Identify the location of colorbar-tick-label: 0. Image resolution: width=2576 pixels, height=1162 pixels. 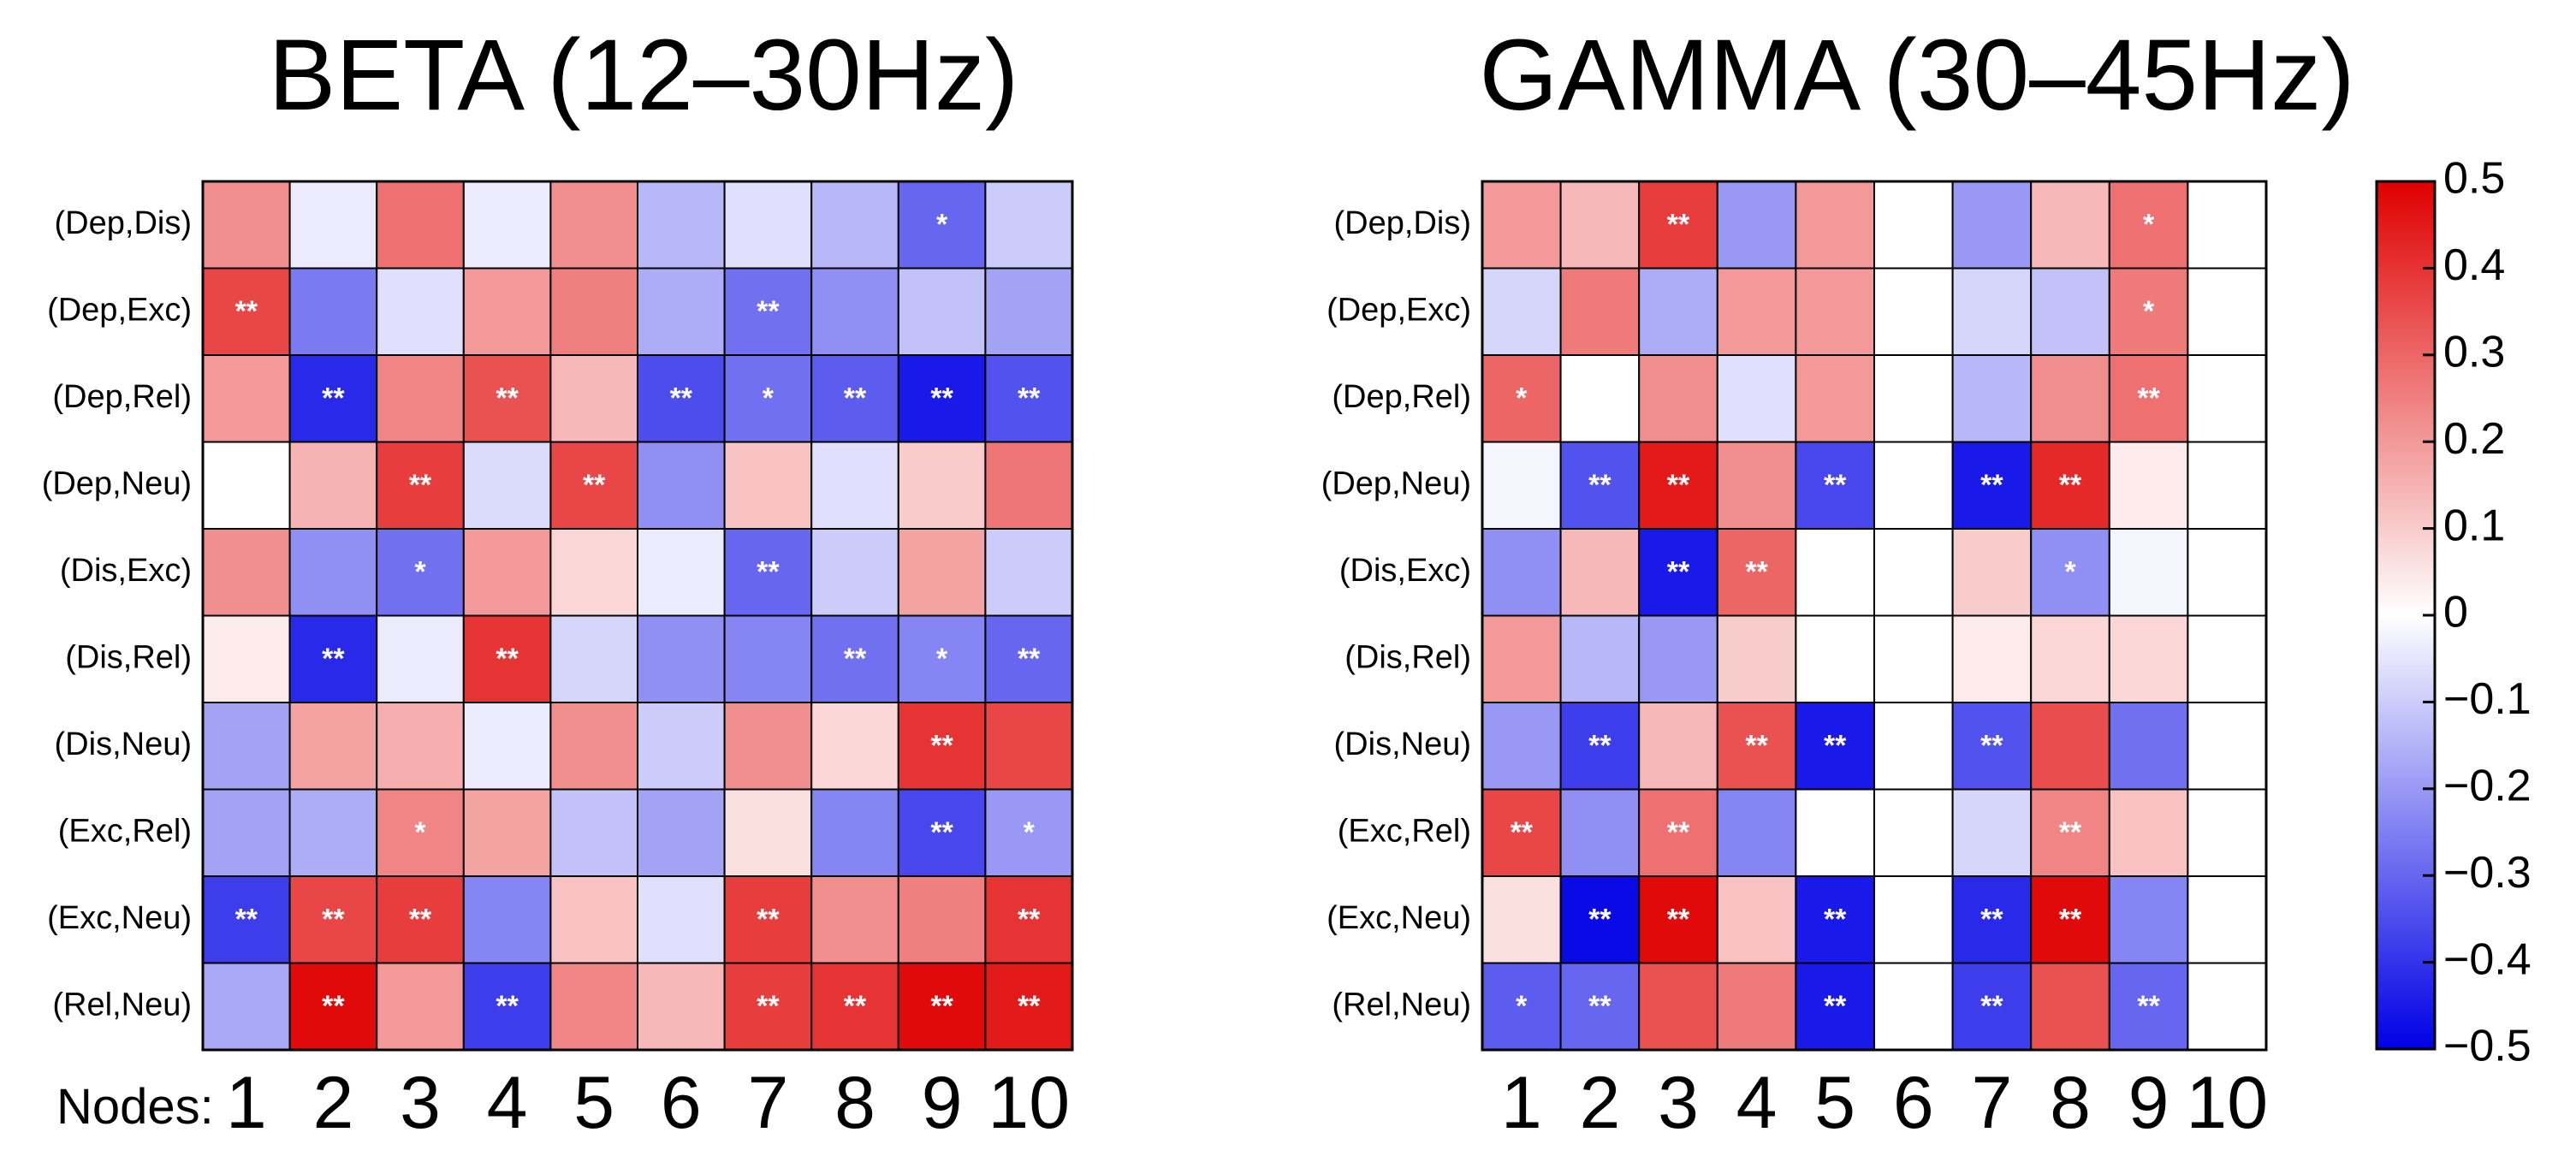
(2455, 612).